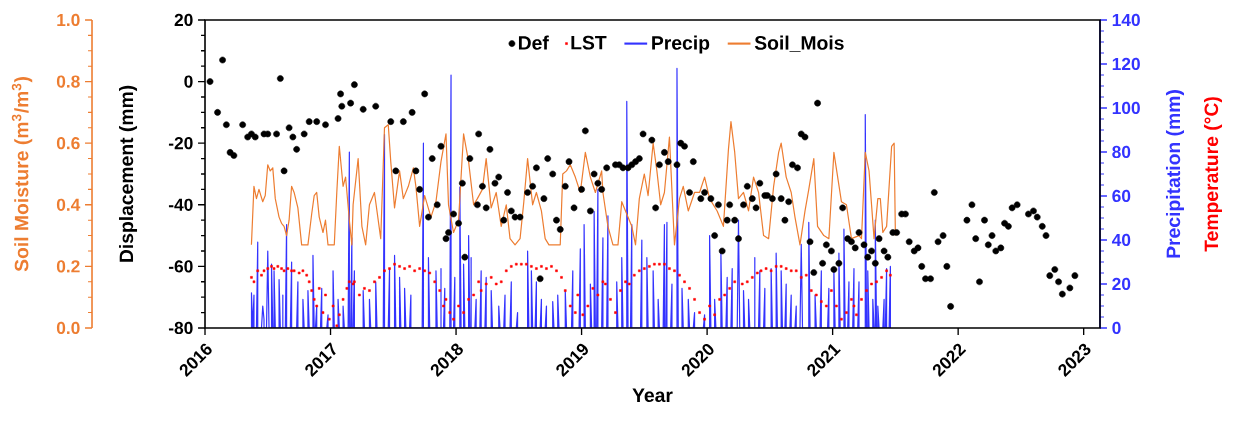 This screenshot has height=438, width=1233. I want to click on y2-tick-label: 100, so click(1126, 108).